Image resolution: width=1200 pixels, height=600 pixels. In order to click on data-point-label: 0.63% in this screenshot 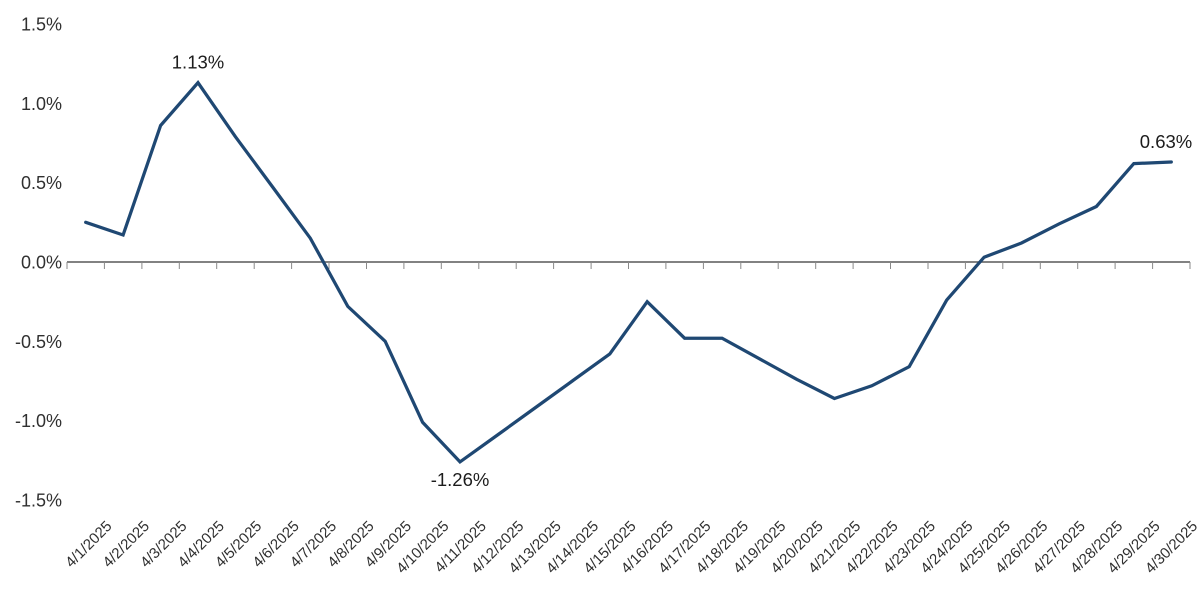, I will do `click(1166, 141)`.